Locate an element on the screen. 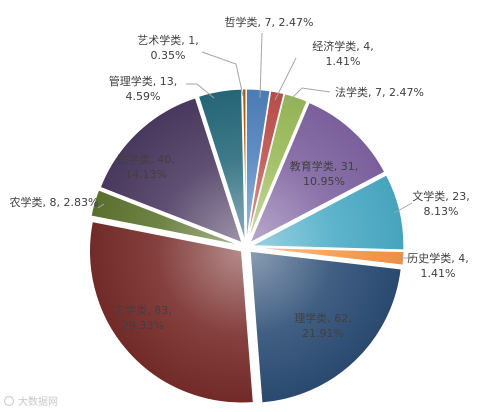 The height and width of the screenshot is (412, 494). data-label-line: 法学类, 7, 2.47% is located at coordinates (379, 92).